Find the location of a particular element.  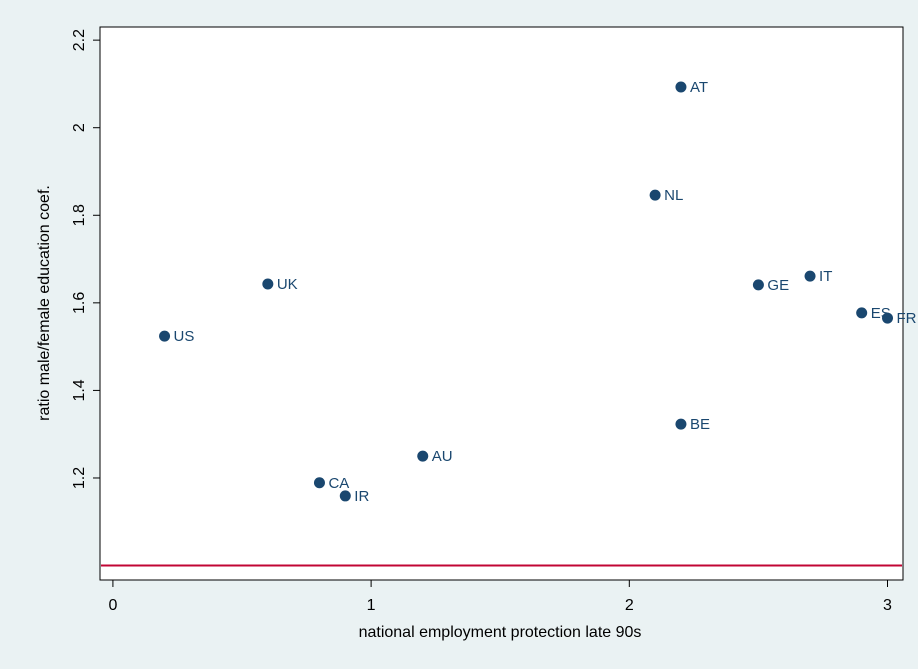

y-axis-title: ratio male/female education coef. is located at coordinates (44, 303).